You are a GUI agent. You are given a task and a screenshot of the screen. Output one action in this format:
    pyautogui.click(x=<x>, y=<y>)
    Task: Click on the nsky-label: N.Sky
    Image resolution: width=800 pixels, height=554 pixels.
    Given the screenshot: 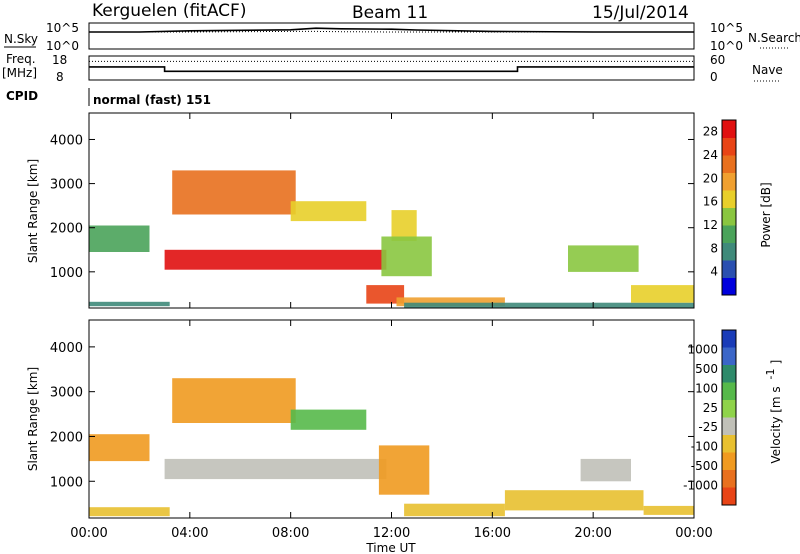 What is the action you would take?
    pyautogui.click(x=21, y=39)
    